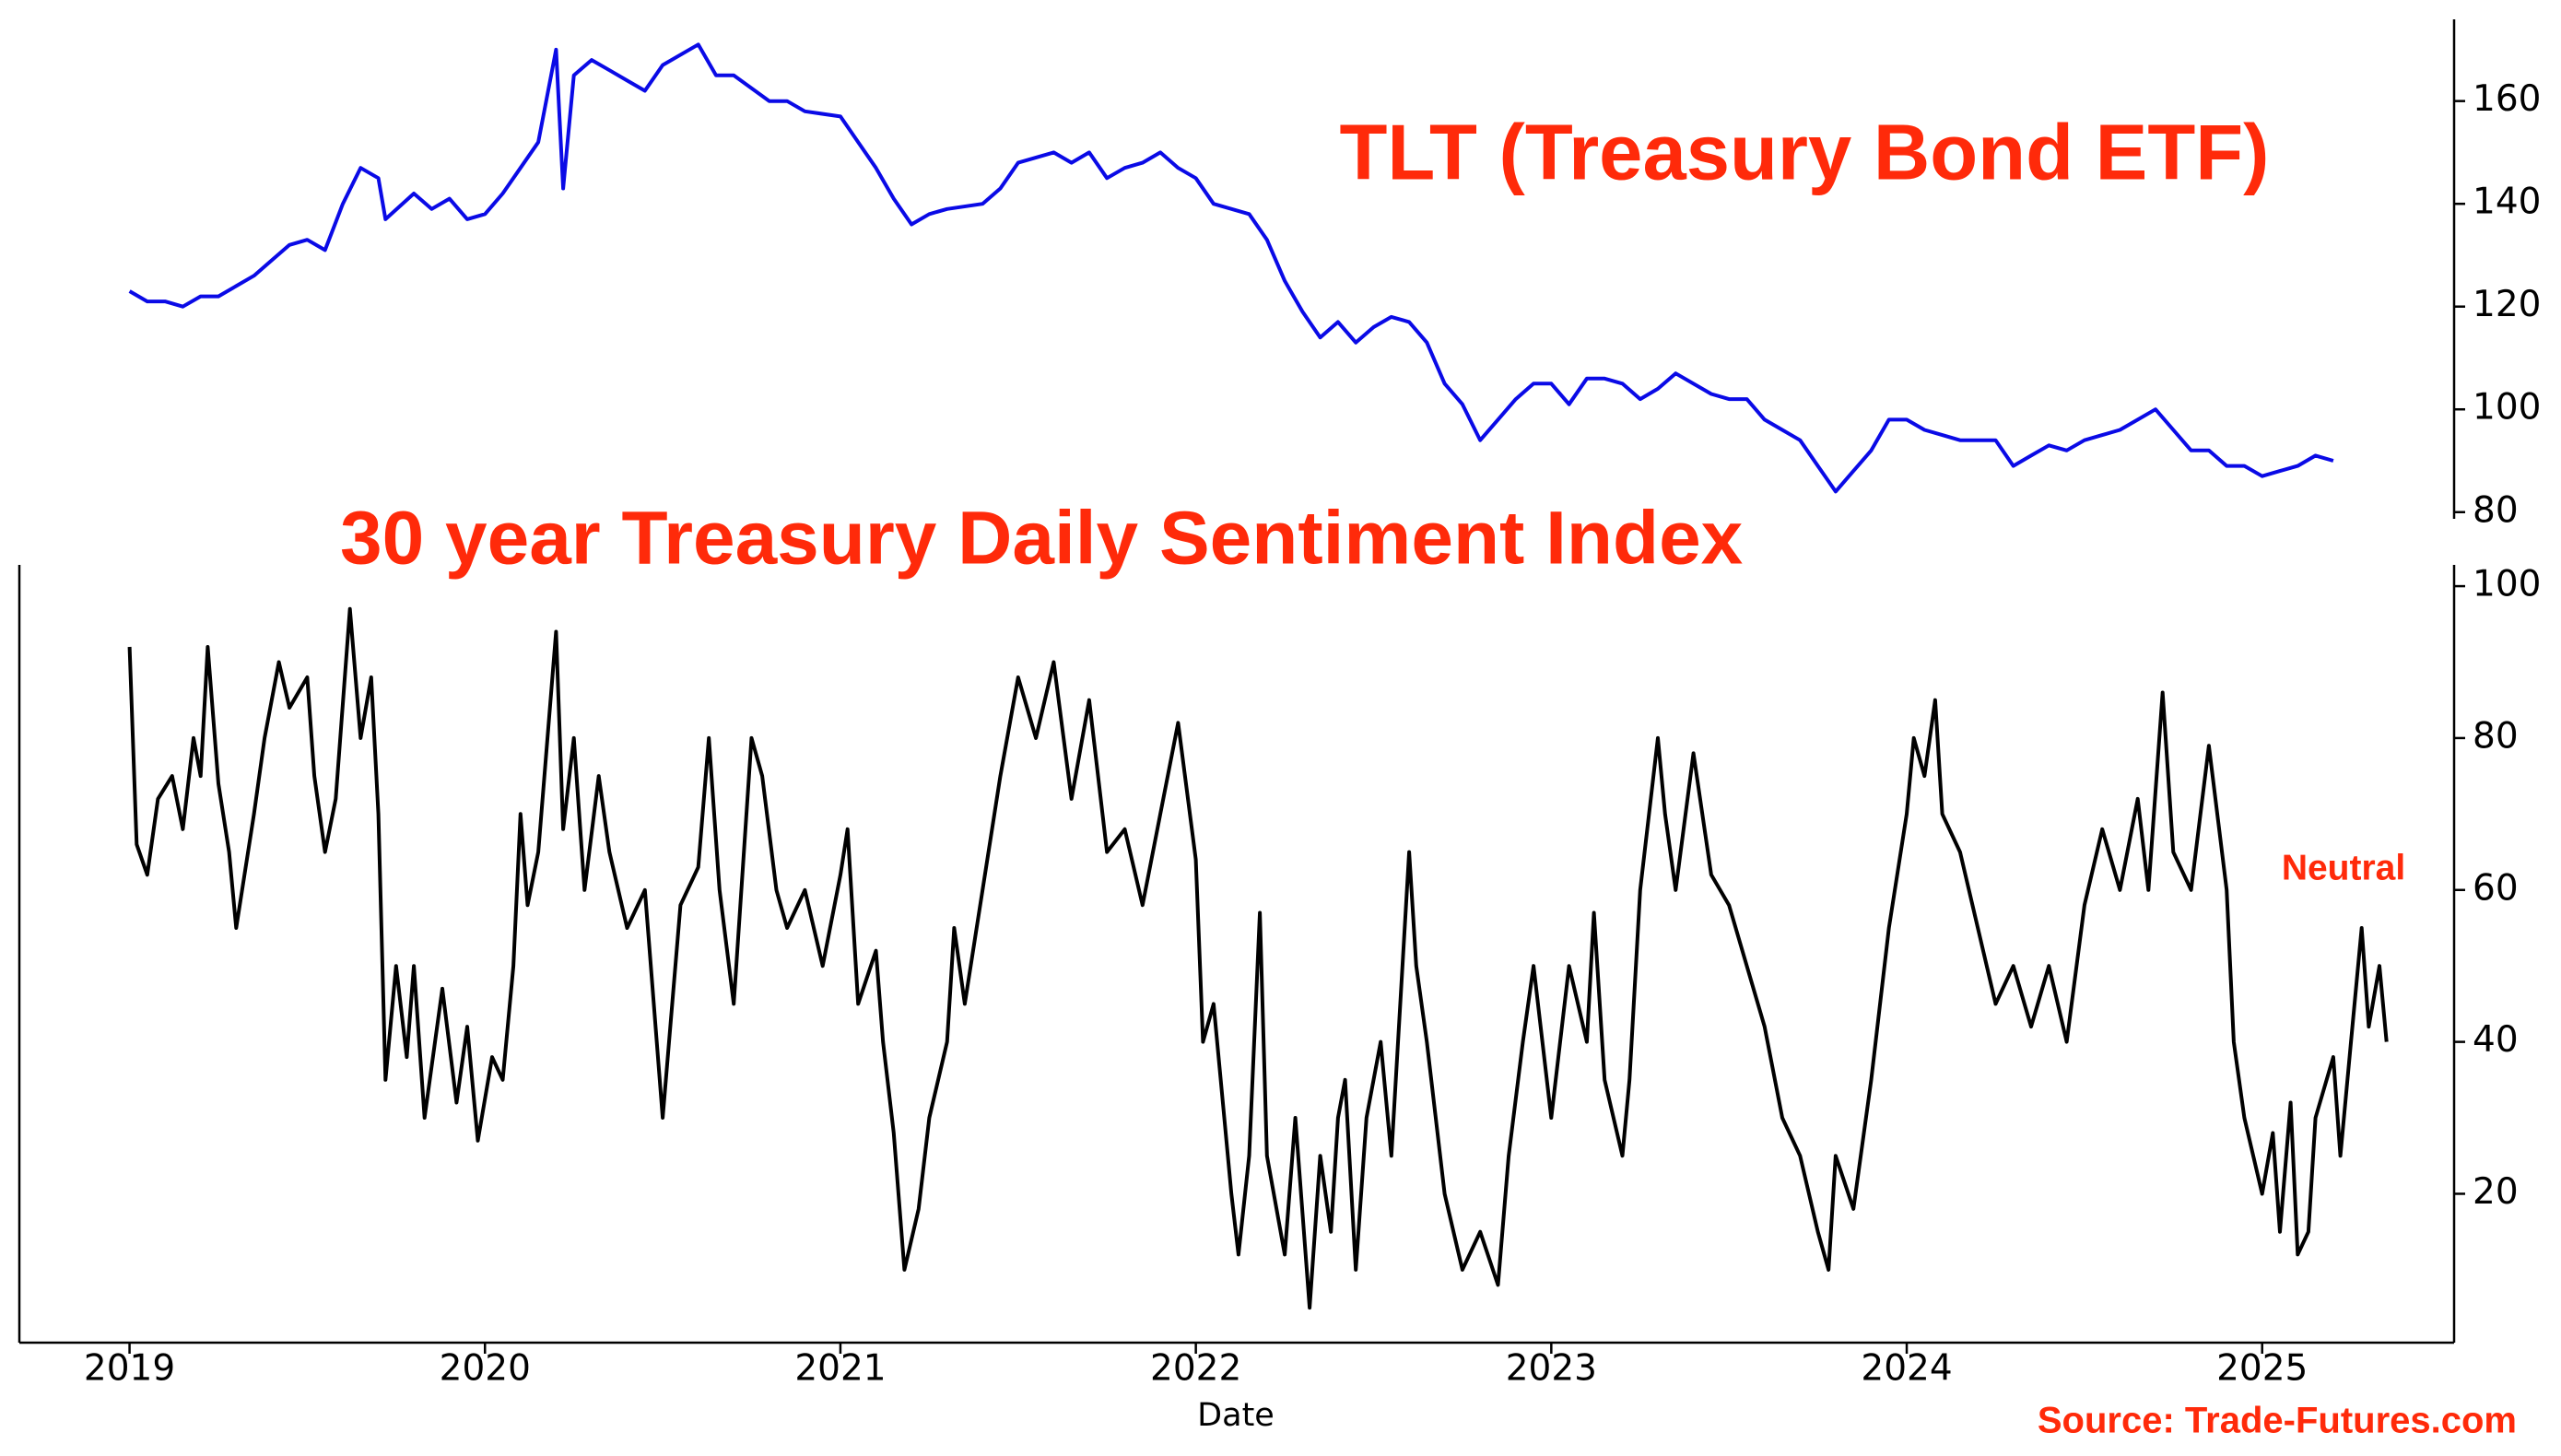 The height and width of the screenshot is (1456, 2561). Describe the element at coordinates (129, 1369) in the screenshot. I see `x-tick-label: 2019` at that location.